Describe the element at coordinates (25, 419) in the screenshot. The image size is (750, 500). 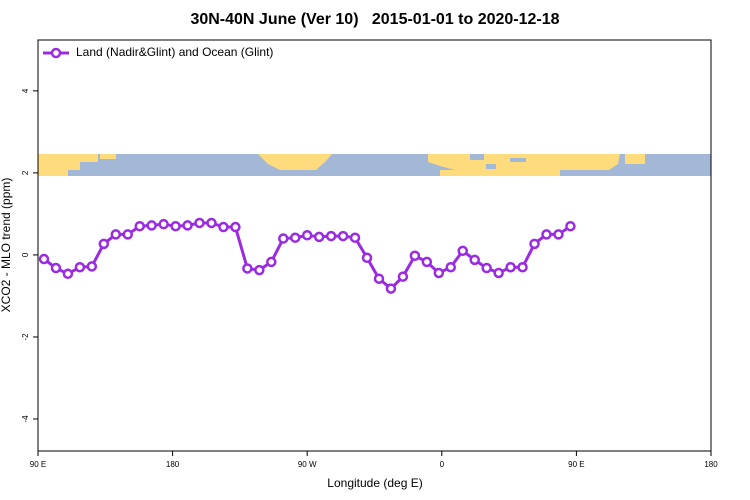
I see `y-tick-label: -4` at that location.